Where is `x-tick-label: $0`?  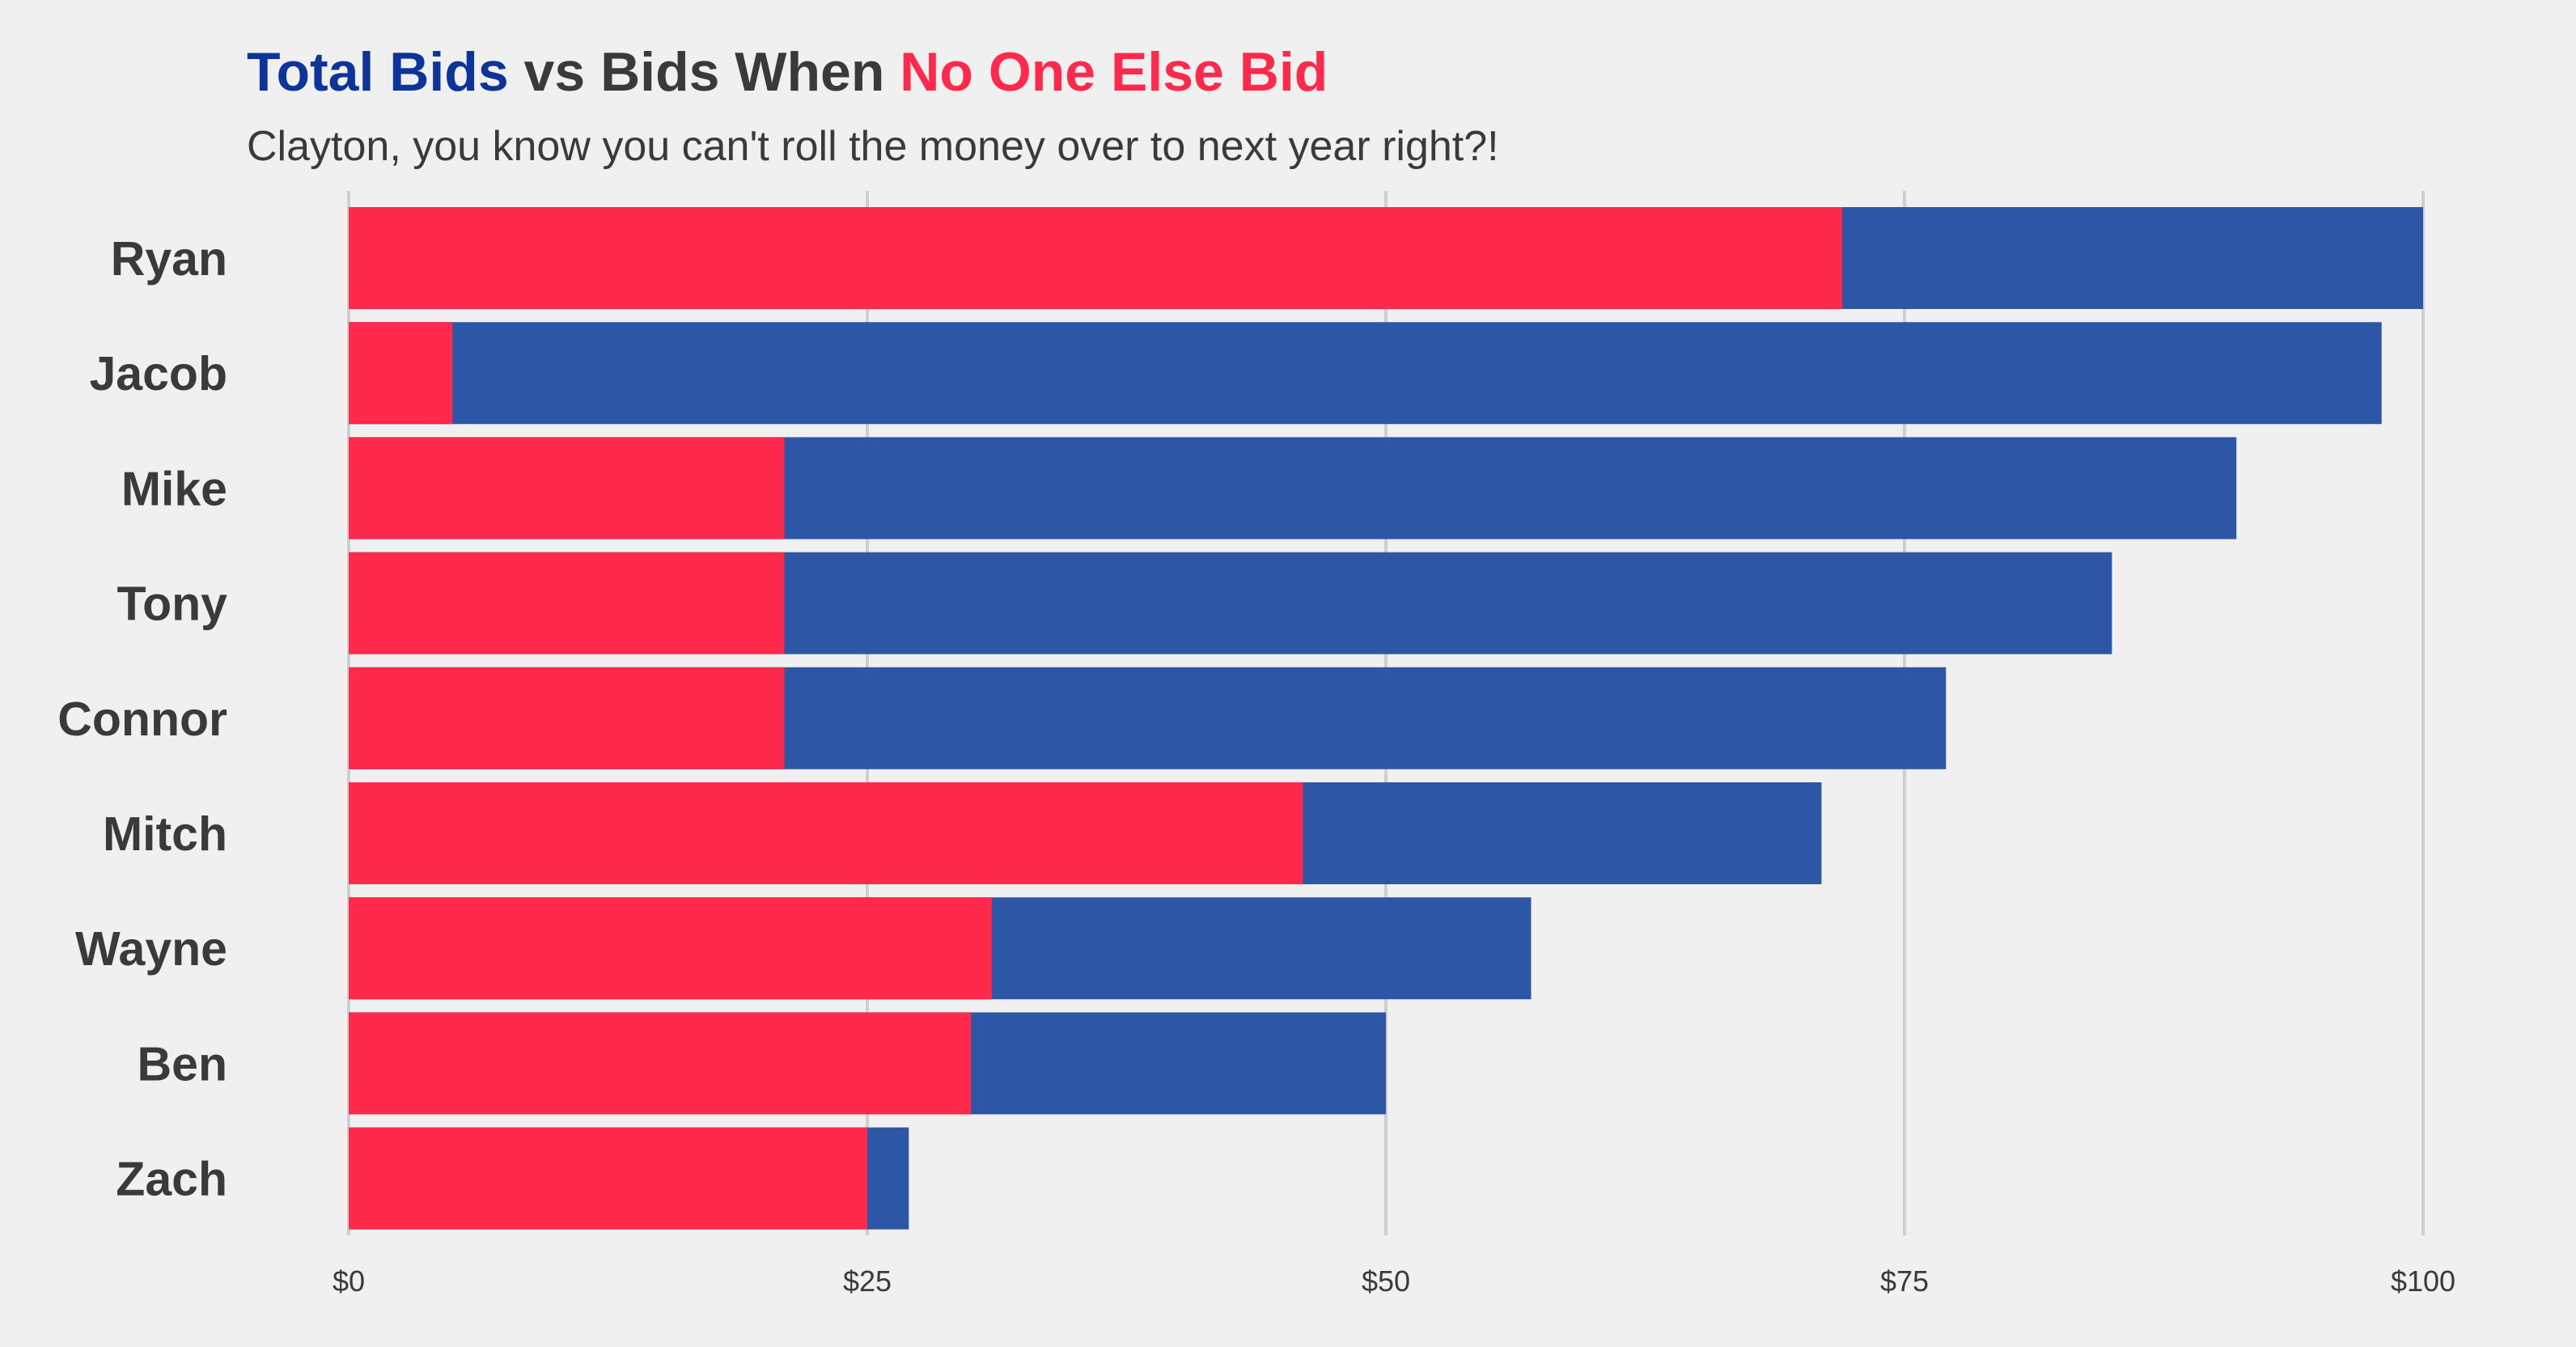
x-tick-label: $0 is located at coordinates (349, 1281).